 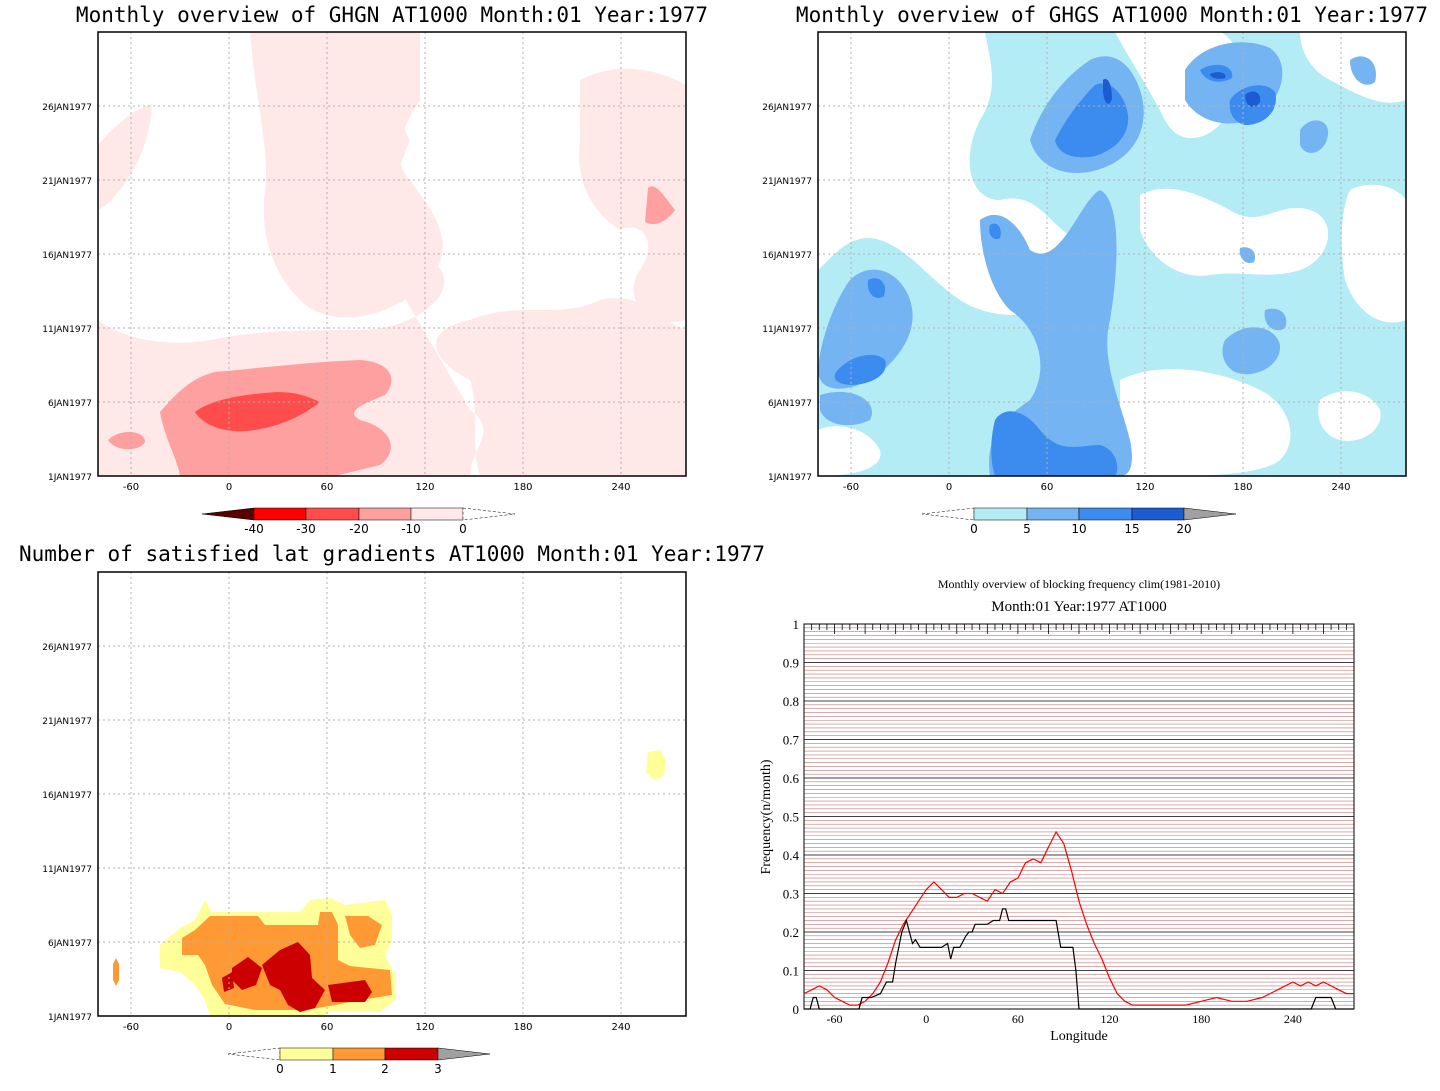 I want to click on blocking-minor-gridlines, so click(x=1079, y=816).